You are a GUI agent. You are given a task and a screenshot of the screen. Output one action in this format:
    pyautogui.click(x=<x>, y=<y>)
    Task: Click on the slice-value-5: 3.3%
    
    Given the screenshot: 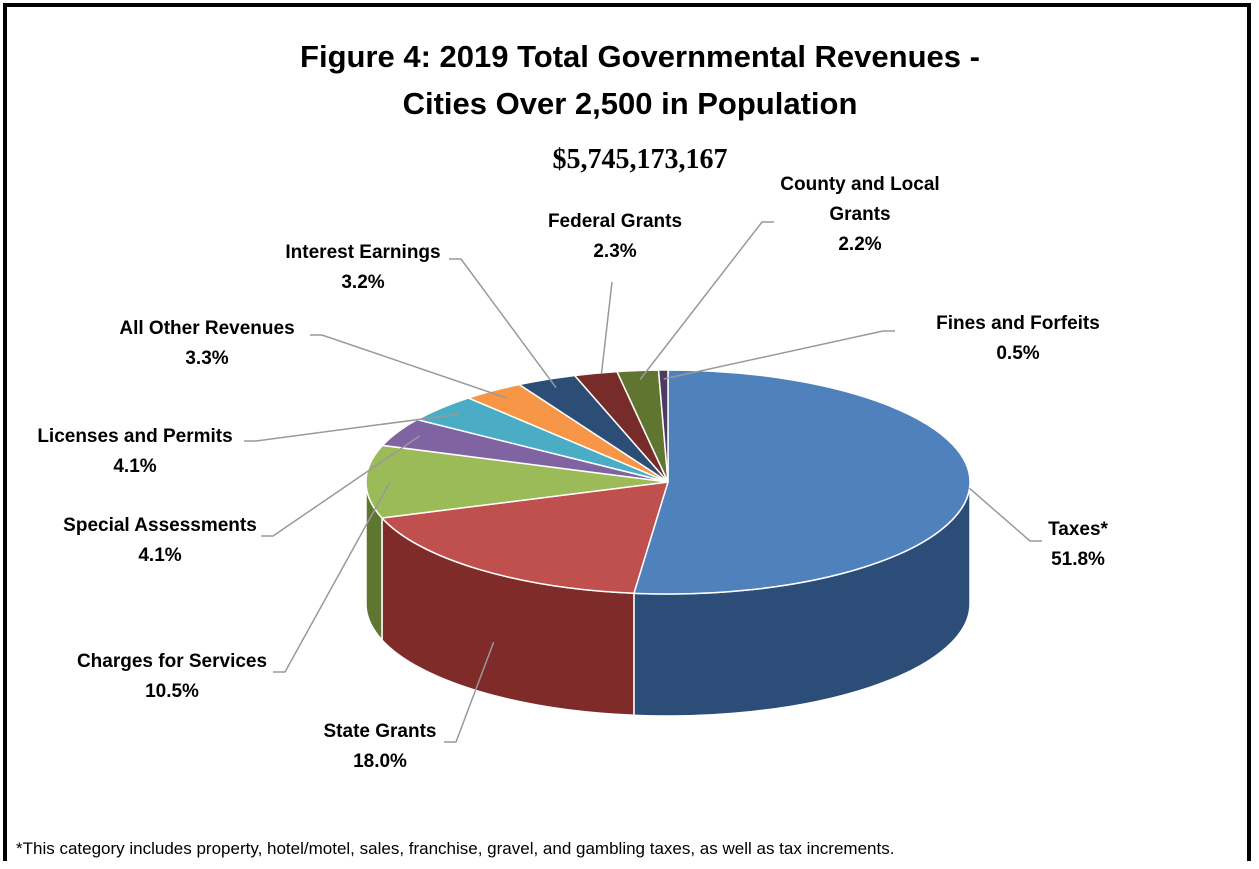 What is the action you would take?
    pyautogui.click(x=206, y=358)
    